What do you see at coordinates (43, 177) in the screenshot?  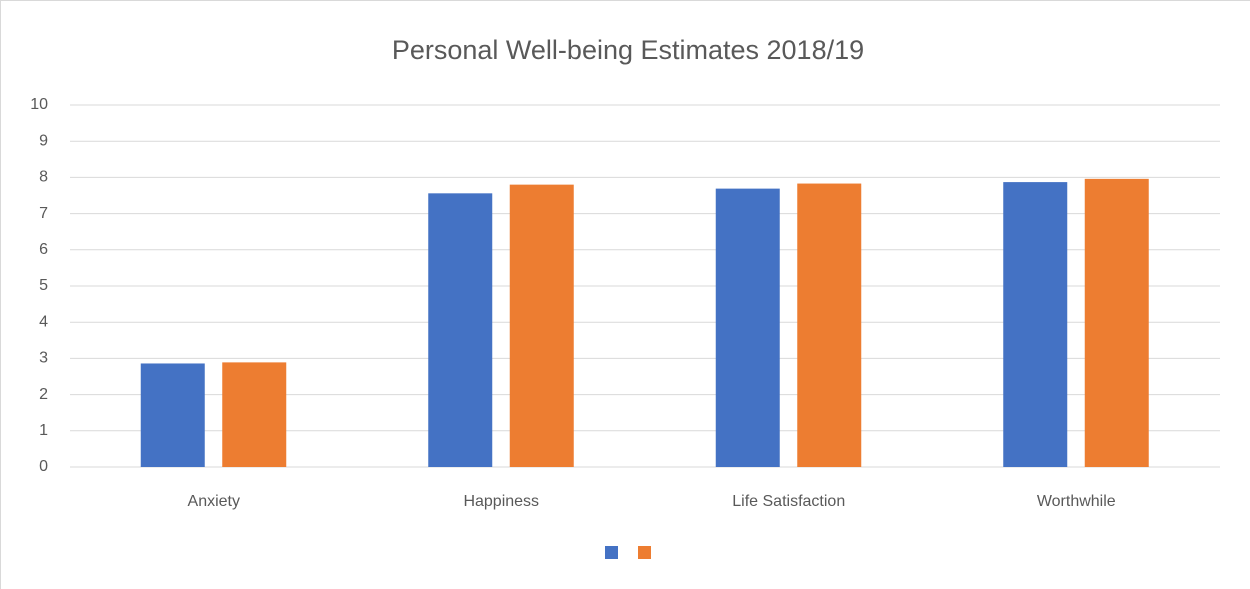 I see `y-tick-label: 8` at bounding box center [43, 177].